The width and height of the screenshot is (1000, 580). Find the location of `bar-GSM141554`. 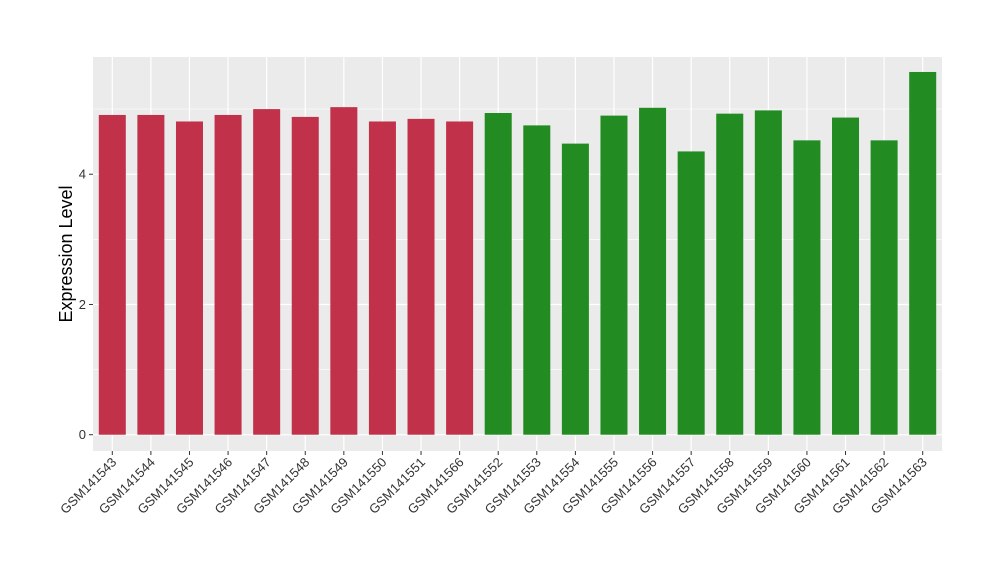

bar-GSM141554 is located at coordinates (575, 289).